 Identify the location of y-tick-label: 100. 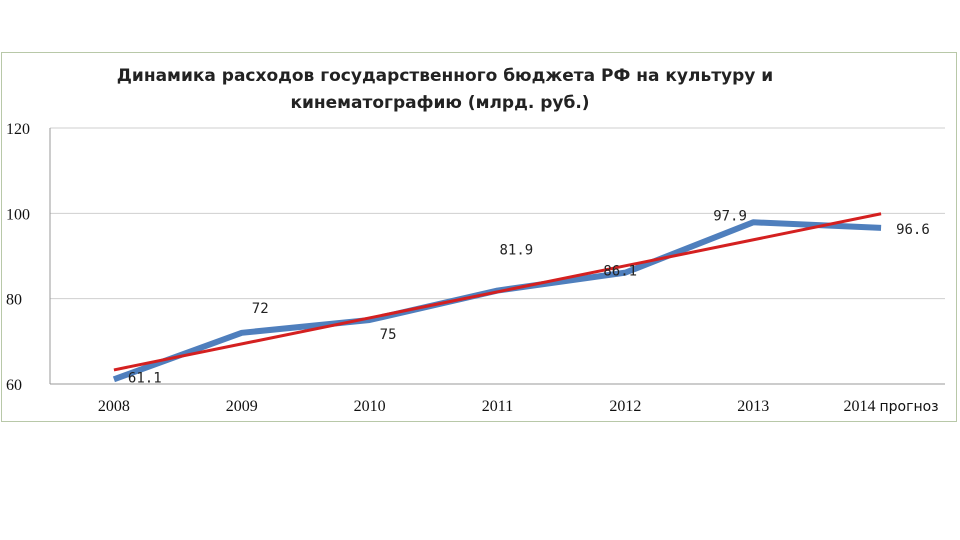
(18, 214).